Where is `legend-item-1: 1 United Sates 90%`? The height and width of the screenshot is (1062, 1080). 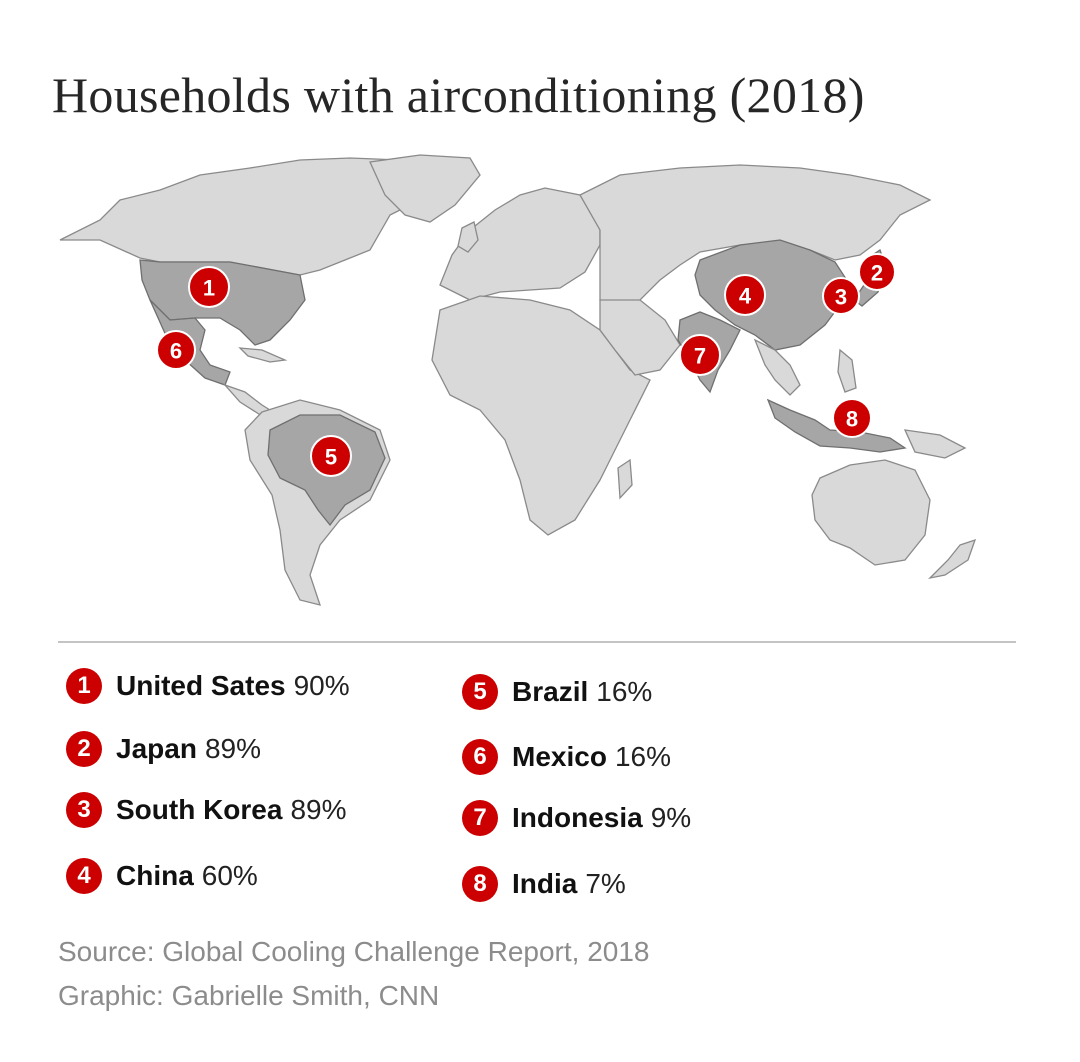
legend-item-1: 1 United Sates 90% is located at coordinates (208, 686).